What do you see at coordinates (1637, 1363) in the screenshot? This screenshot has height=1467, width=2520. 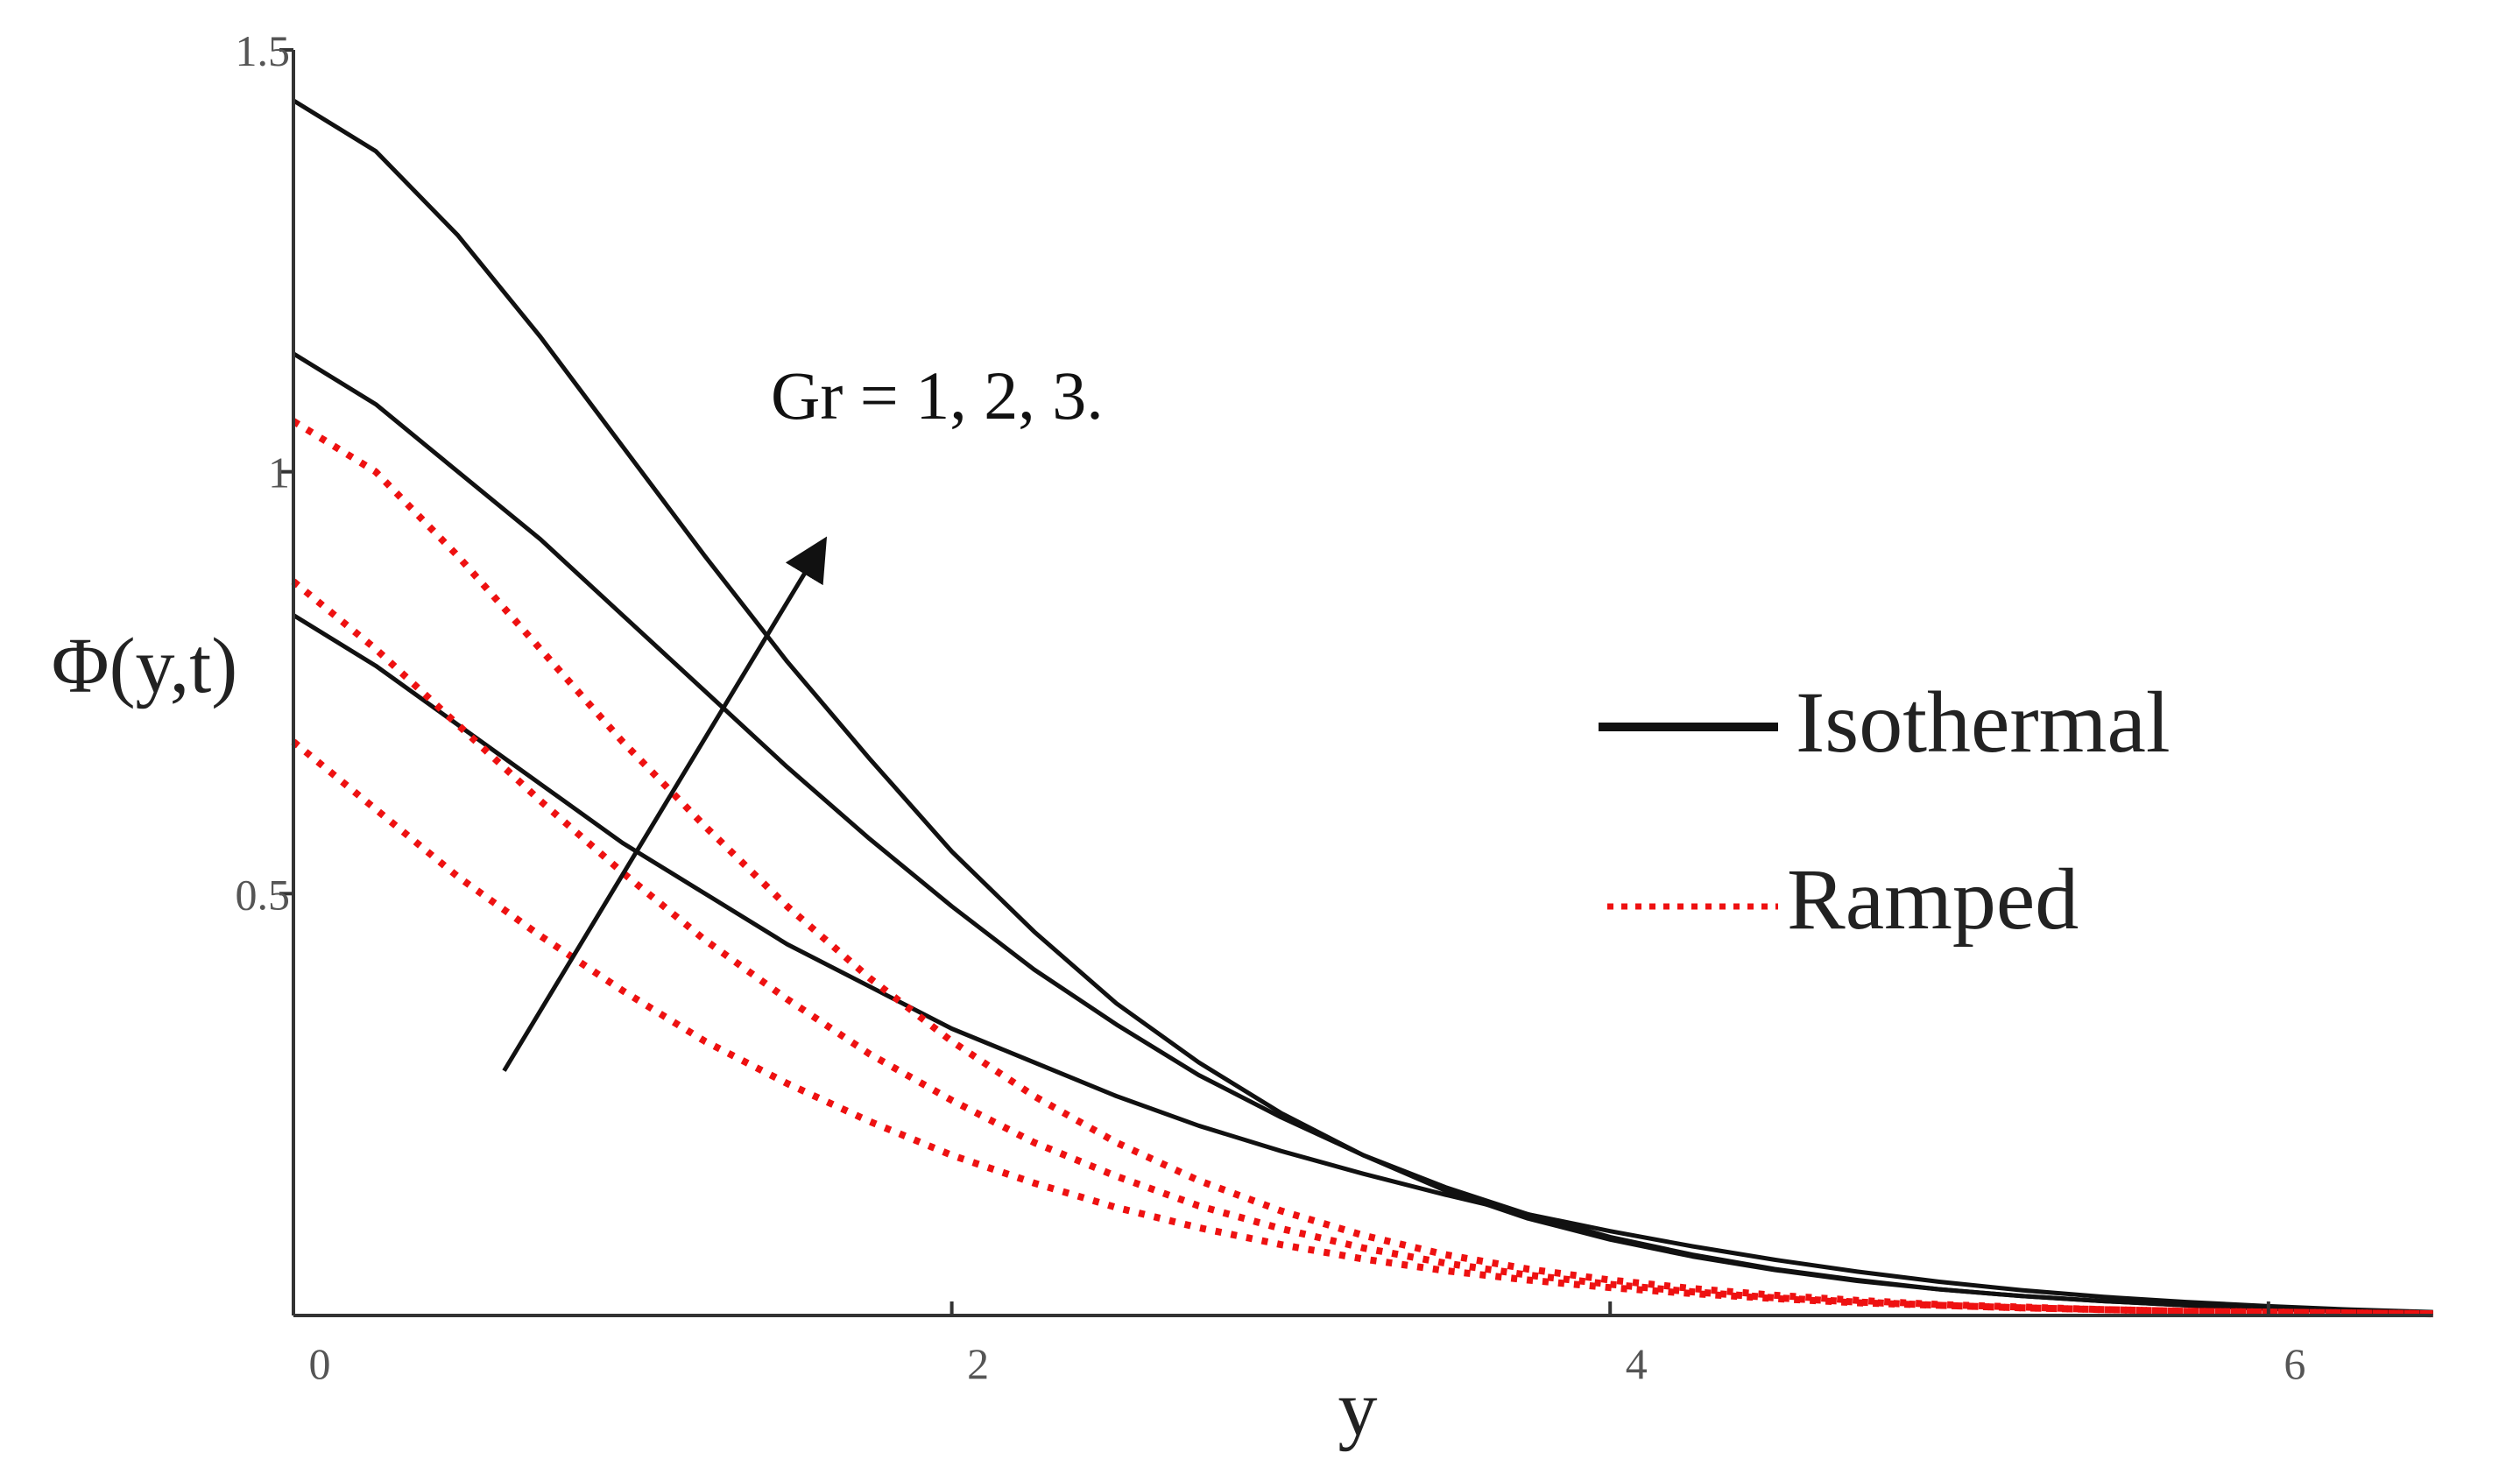 I see `x-tick-label: 4` at bounding box center [1637, 1363].